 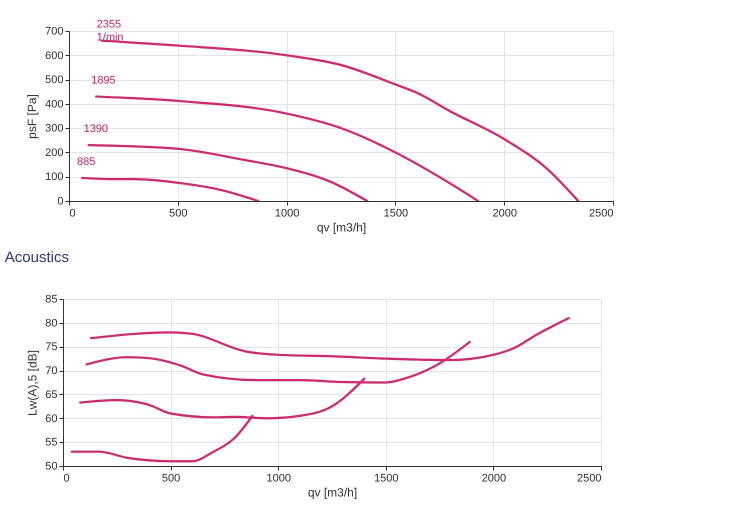 I want to click on y-tick-label: 200, so click(x=54, y=152).